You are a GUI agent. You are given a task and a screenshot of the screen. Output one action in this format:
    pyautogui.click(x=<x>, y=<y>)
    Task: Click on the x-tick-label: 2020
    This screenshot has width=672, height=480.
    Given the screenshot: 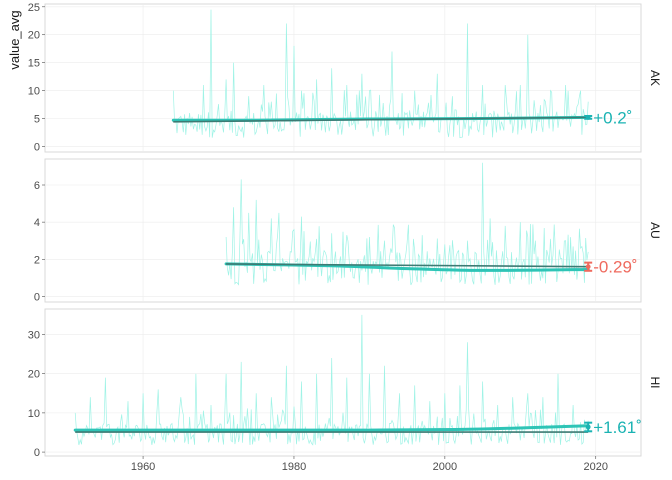 What is the action you would take?
    pyautogui.click(x=595, y=467)
    